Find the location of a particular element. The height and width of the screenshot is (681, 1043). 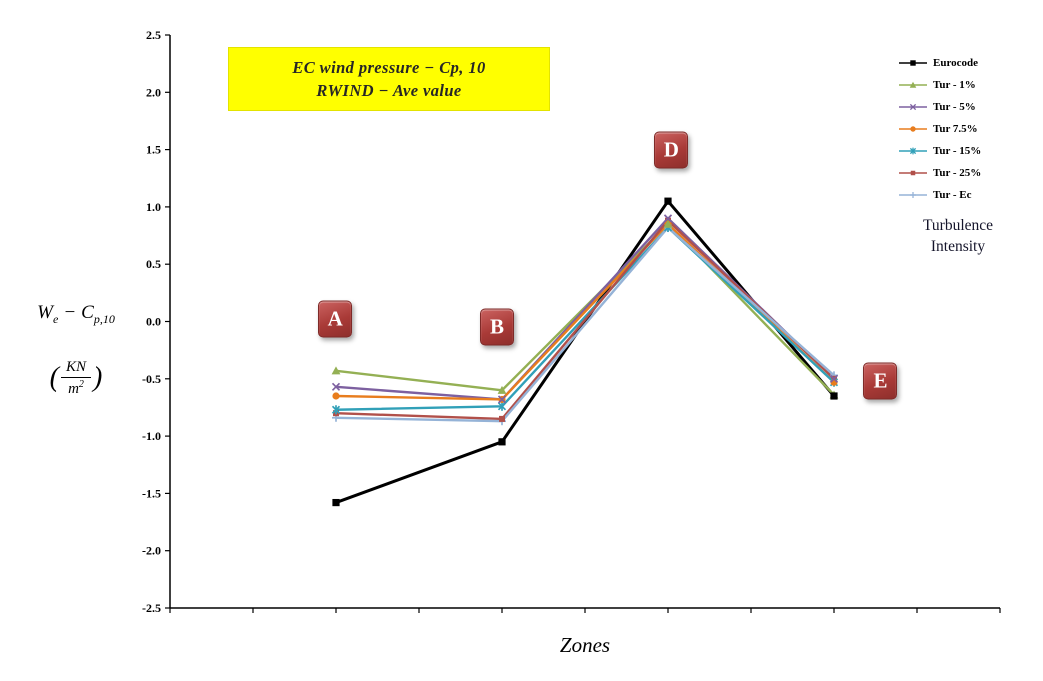

paren-open: ( is located at coordinates (54, 378).